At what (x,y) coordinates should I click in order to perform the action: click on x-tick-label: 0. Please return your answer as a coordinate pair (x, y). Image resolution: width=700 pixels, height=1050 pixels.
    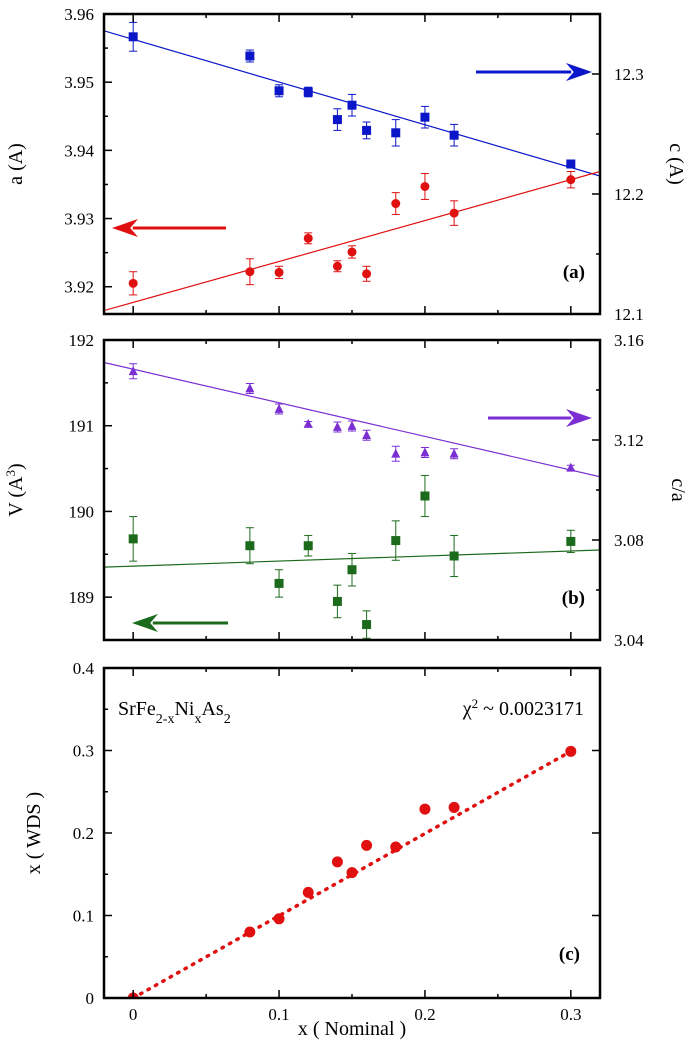
    Looking at the image, I should click on (133, 1014).